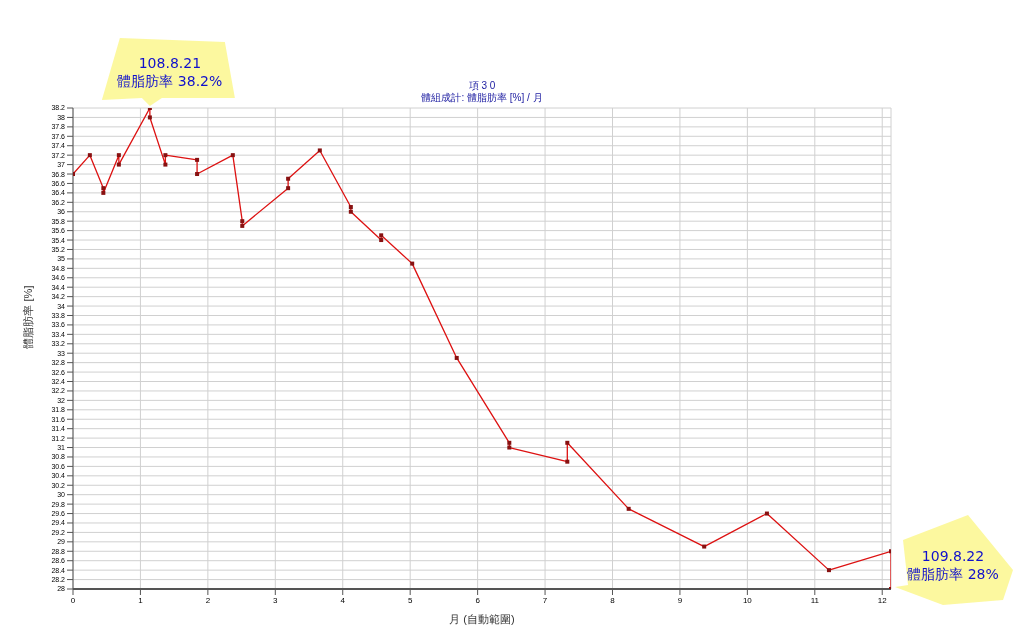  I want to click on x-tick-label: 11, so click(815, 600).